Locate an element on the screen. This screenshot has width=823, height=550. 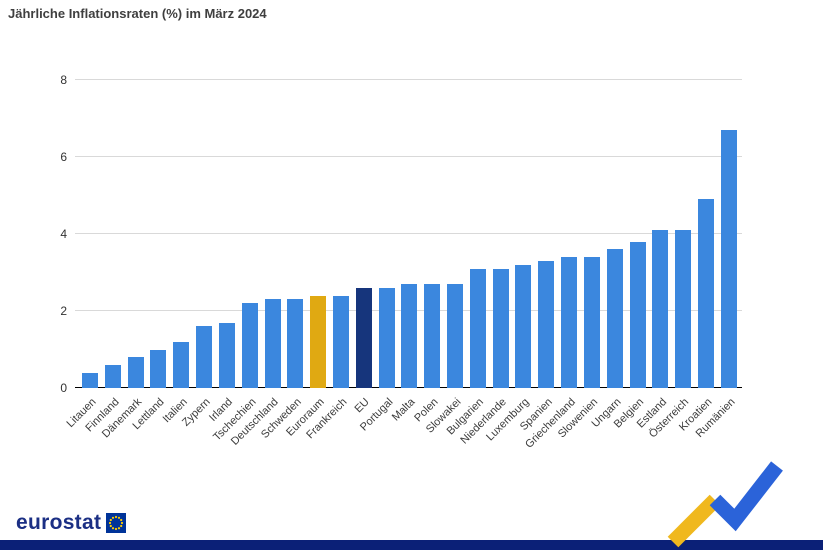
y-tick-label: 4 is located at coordinates (63, 234).